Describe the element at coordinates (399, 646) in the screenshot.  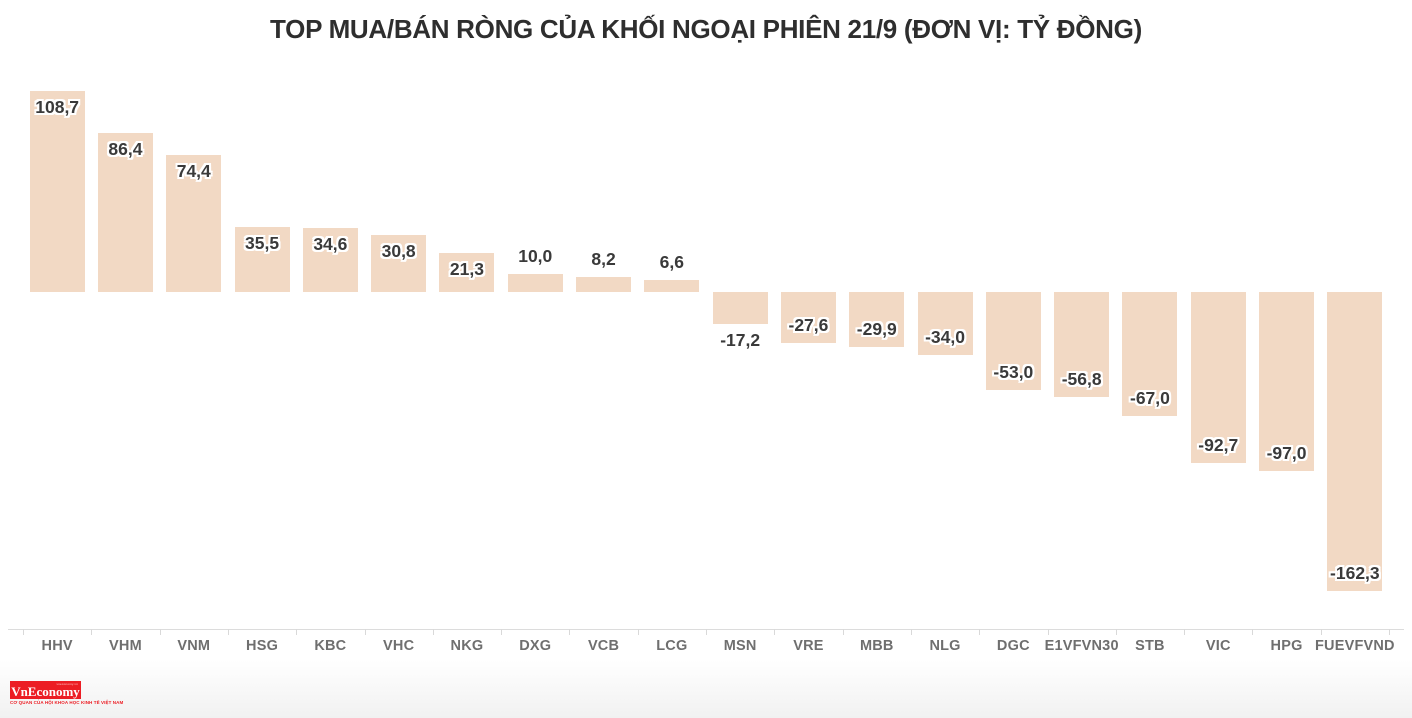
I see `x-axis-label-VHC: VHC` at that location.